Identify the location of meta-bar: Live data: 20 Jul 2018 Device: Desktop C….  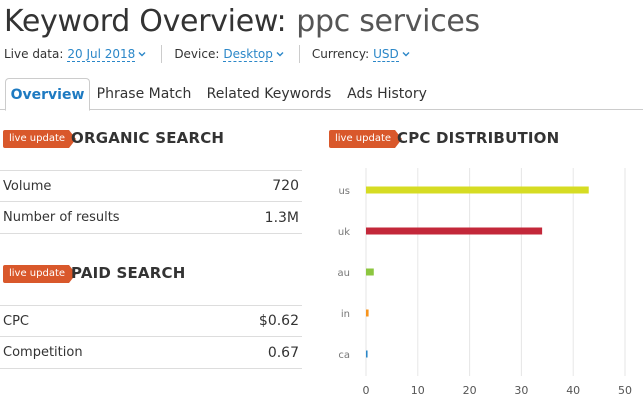
(207, 54).